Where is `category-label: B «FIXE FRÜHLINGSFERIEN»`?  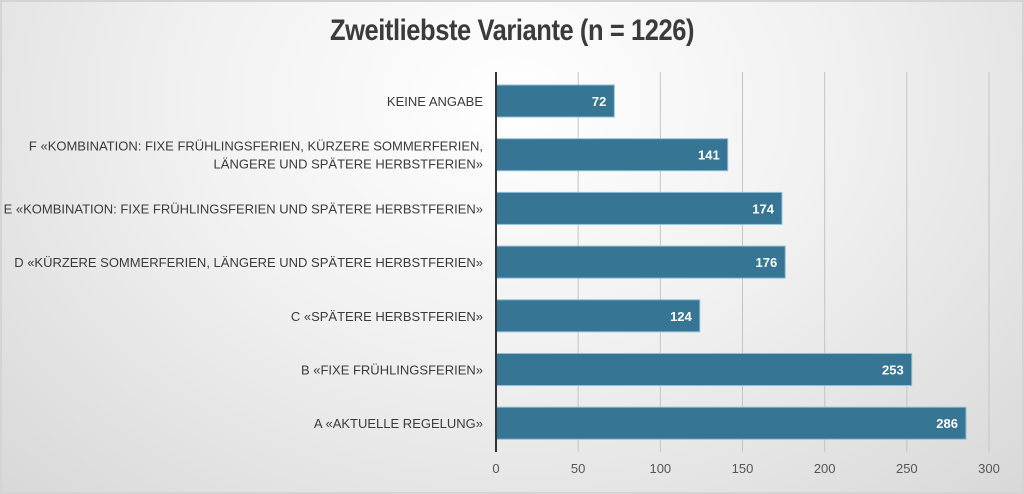
category-label: B «FIXE FRÜHLINGSFERIEN» is located at coordinates (392, 370).